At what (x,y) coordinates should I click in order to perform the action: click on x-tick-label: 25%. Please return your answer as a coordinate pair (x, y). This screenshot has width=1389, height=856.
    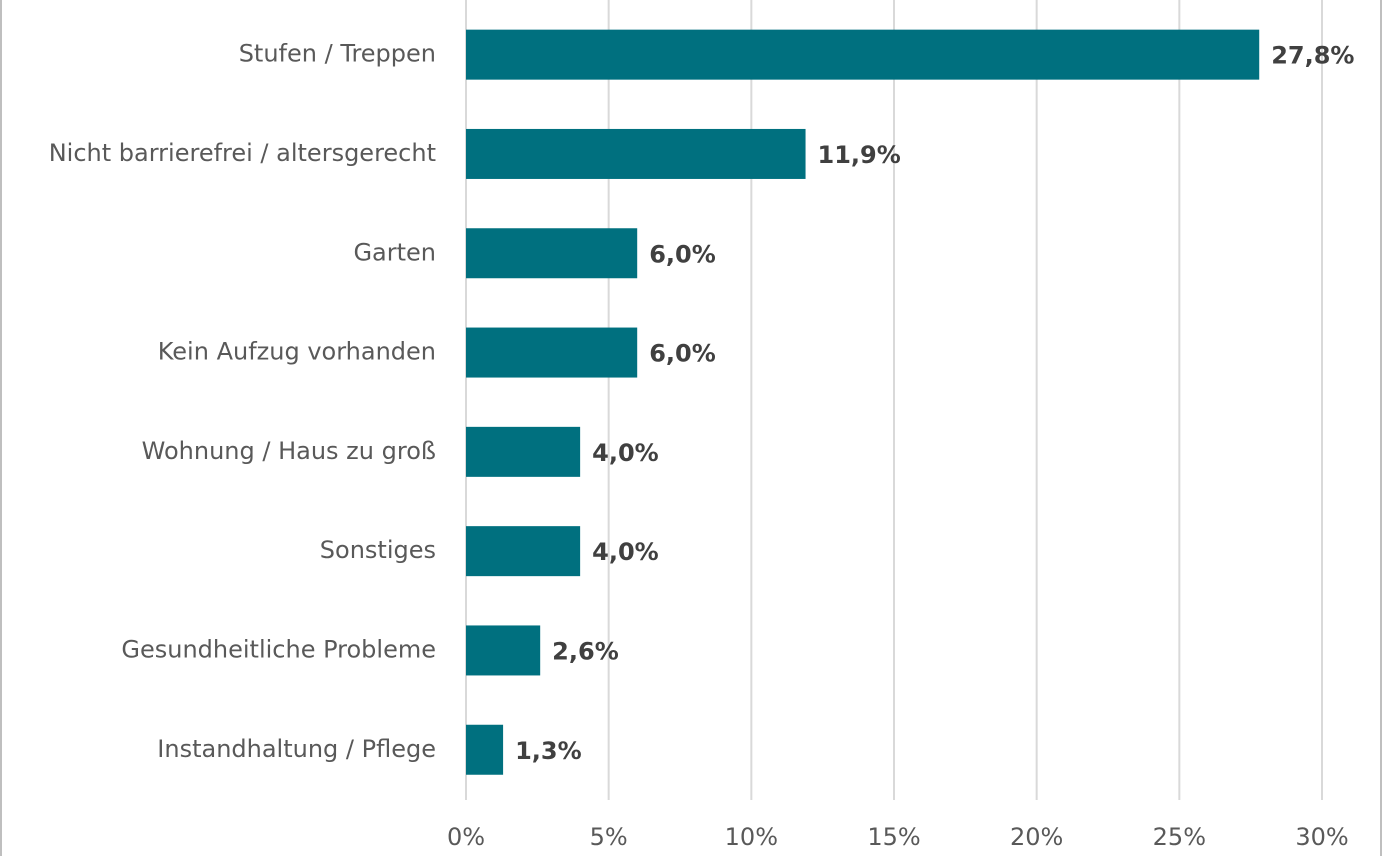
    Looking at the image, I should click on (1179, 837).